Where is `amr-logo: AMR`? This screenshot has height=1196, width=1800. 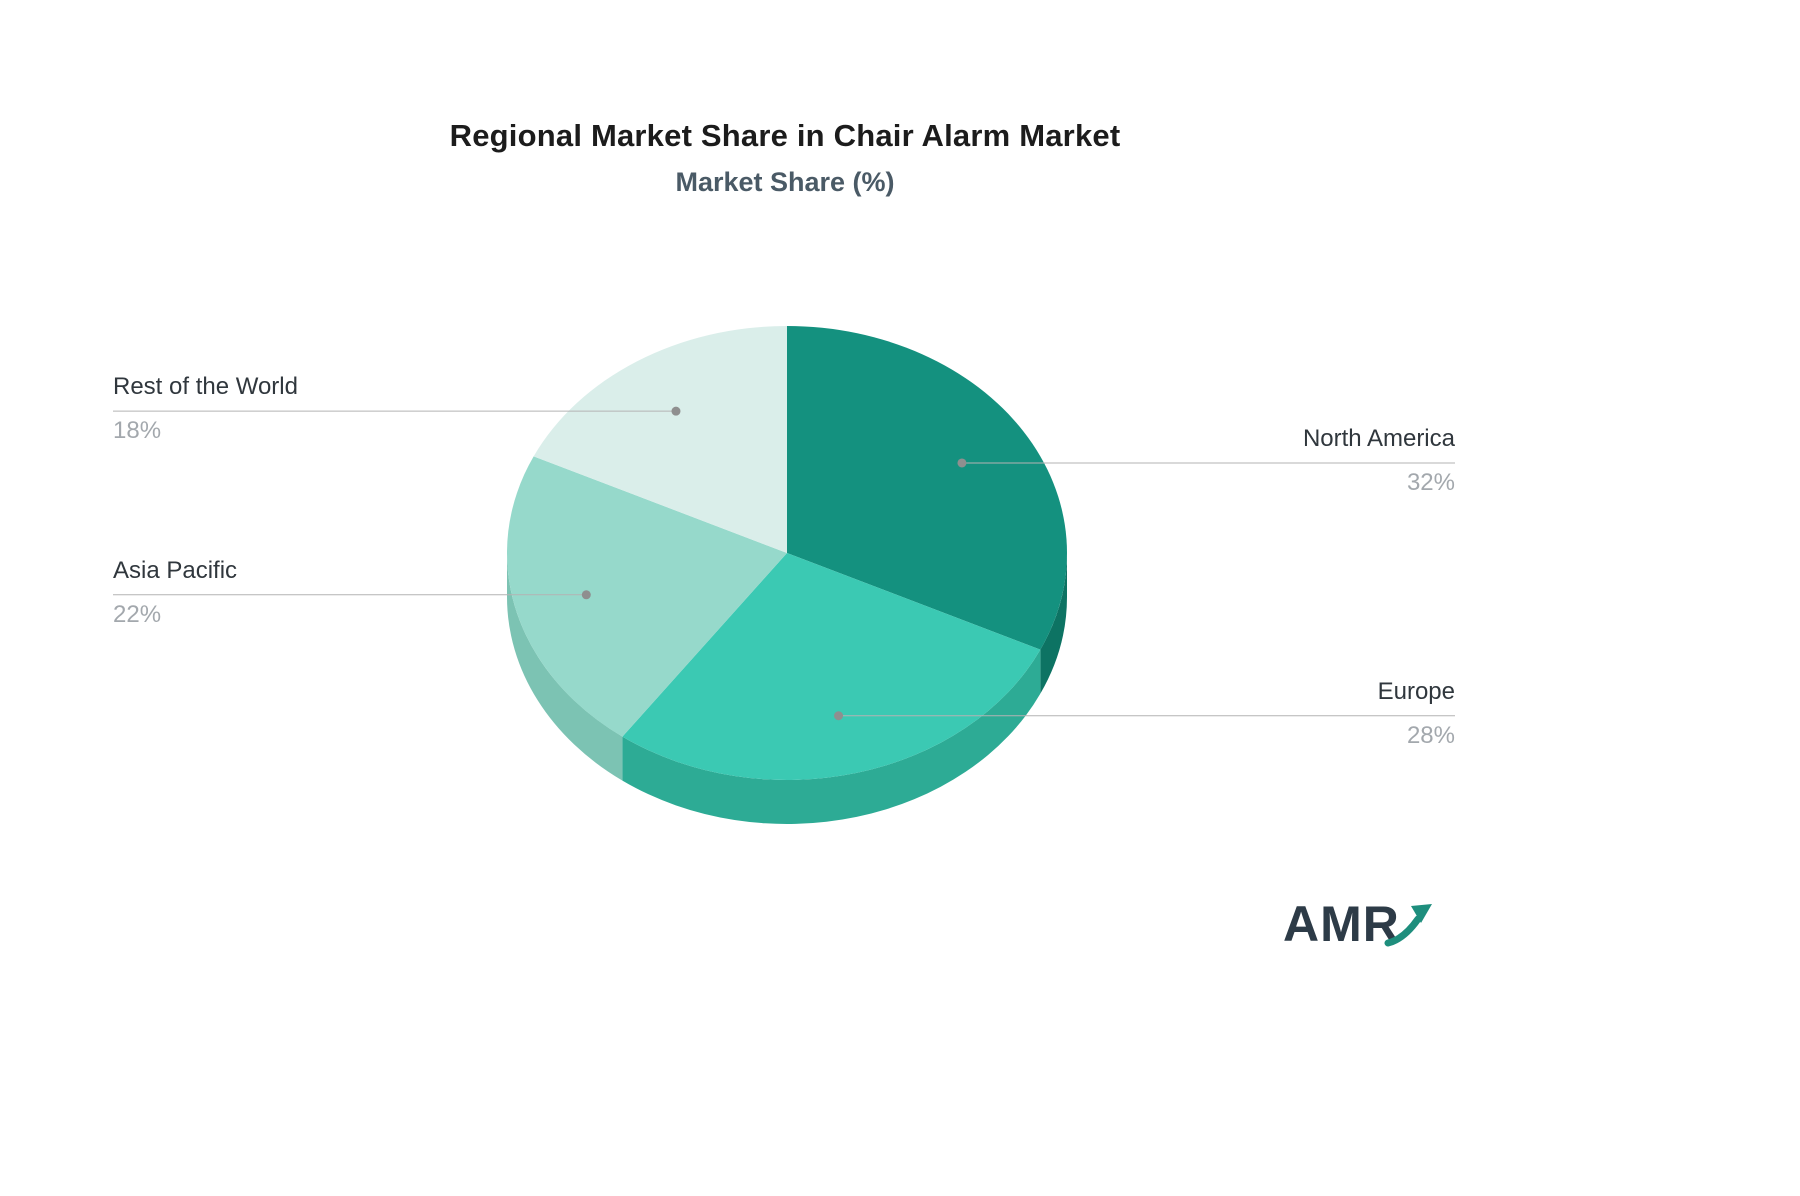 amr-logo: AMR is located at coordinates (1358, 924).